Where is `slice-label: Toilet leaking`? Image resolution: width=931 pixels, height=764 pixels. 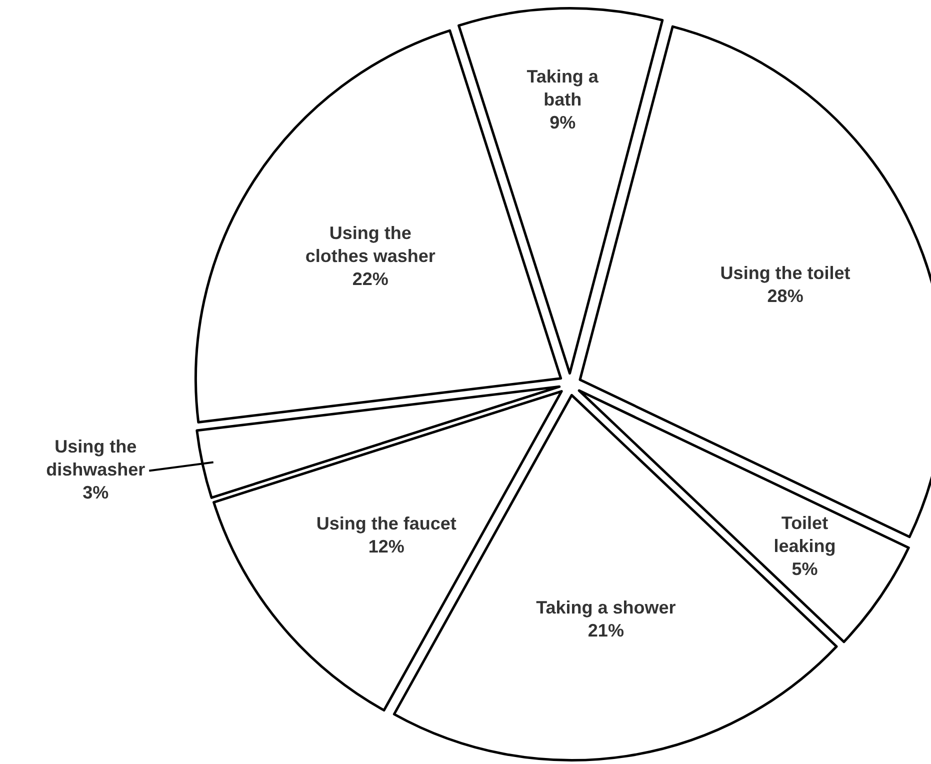
slice-label: Toilet leaking is located at coordinates (805, 534).